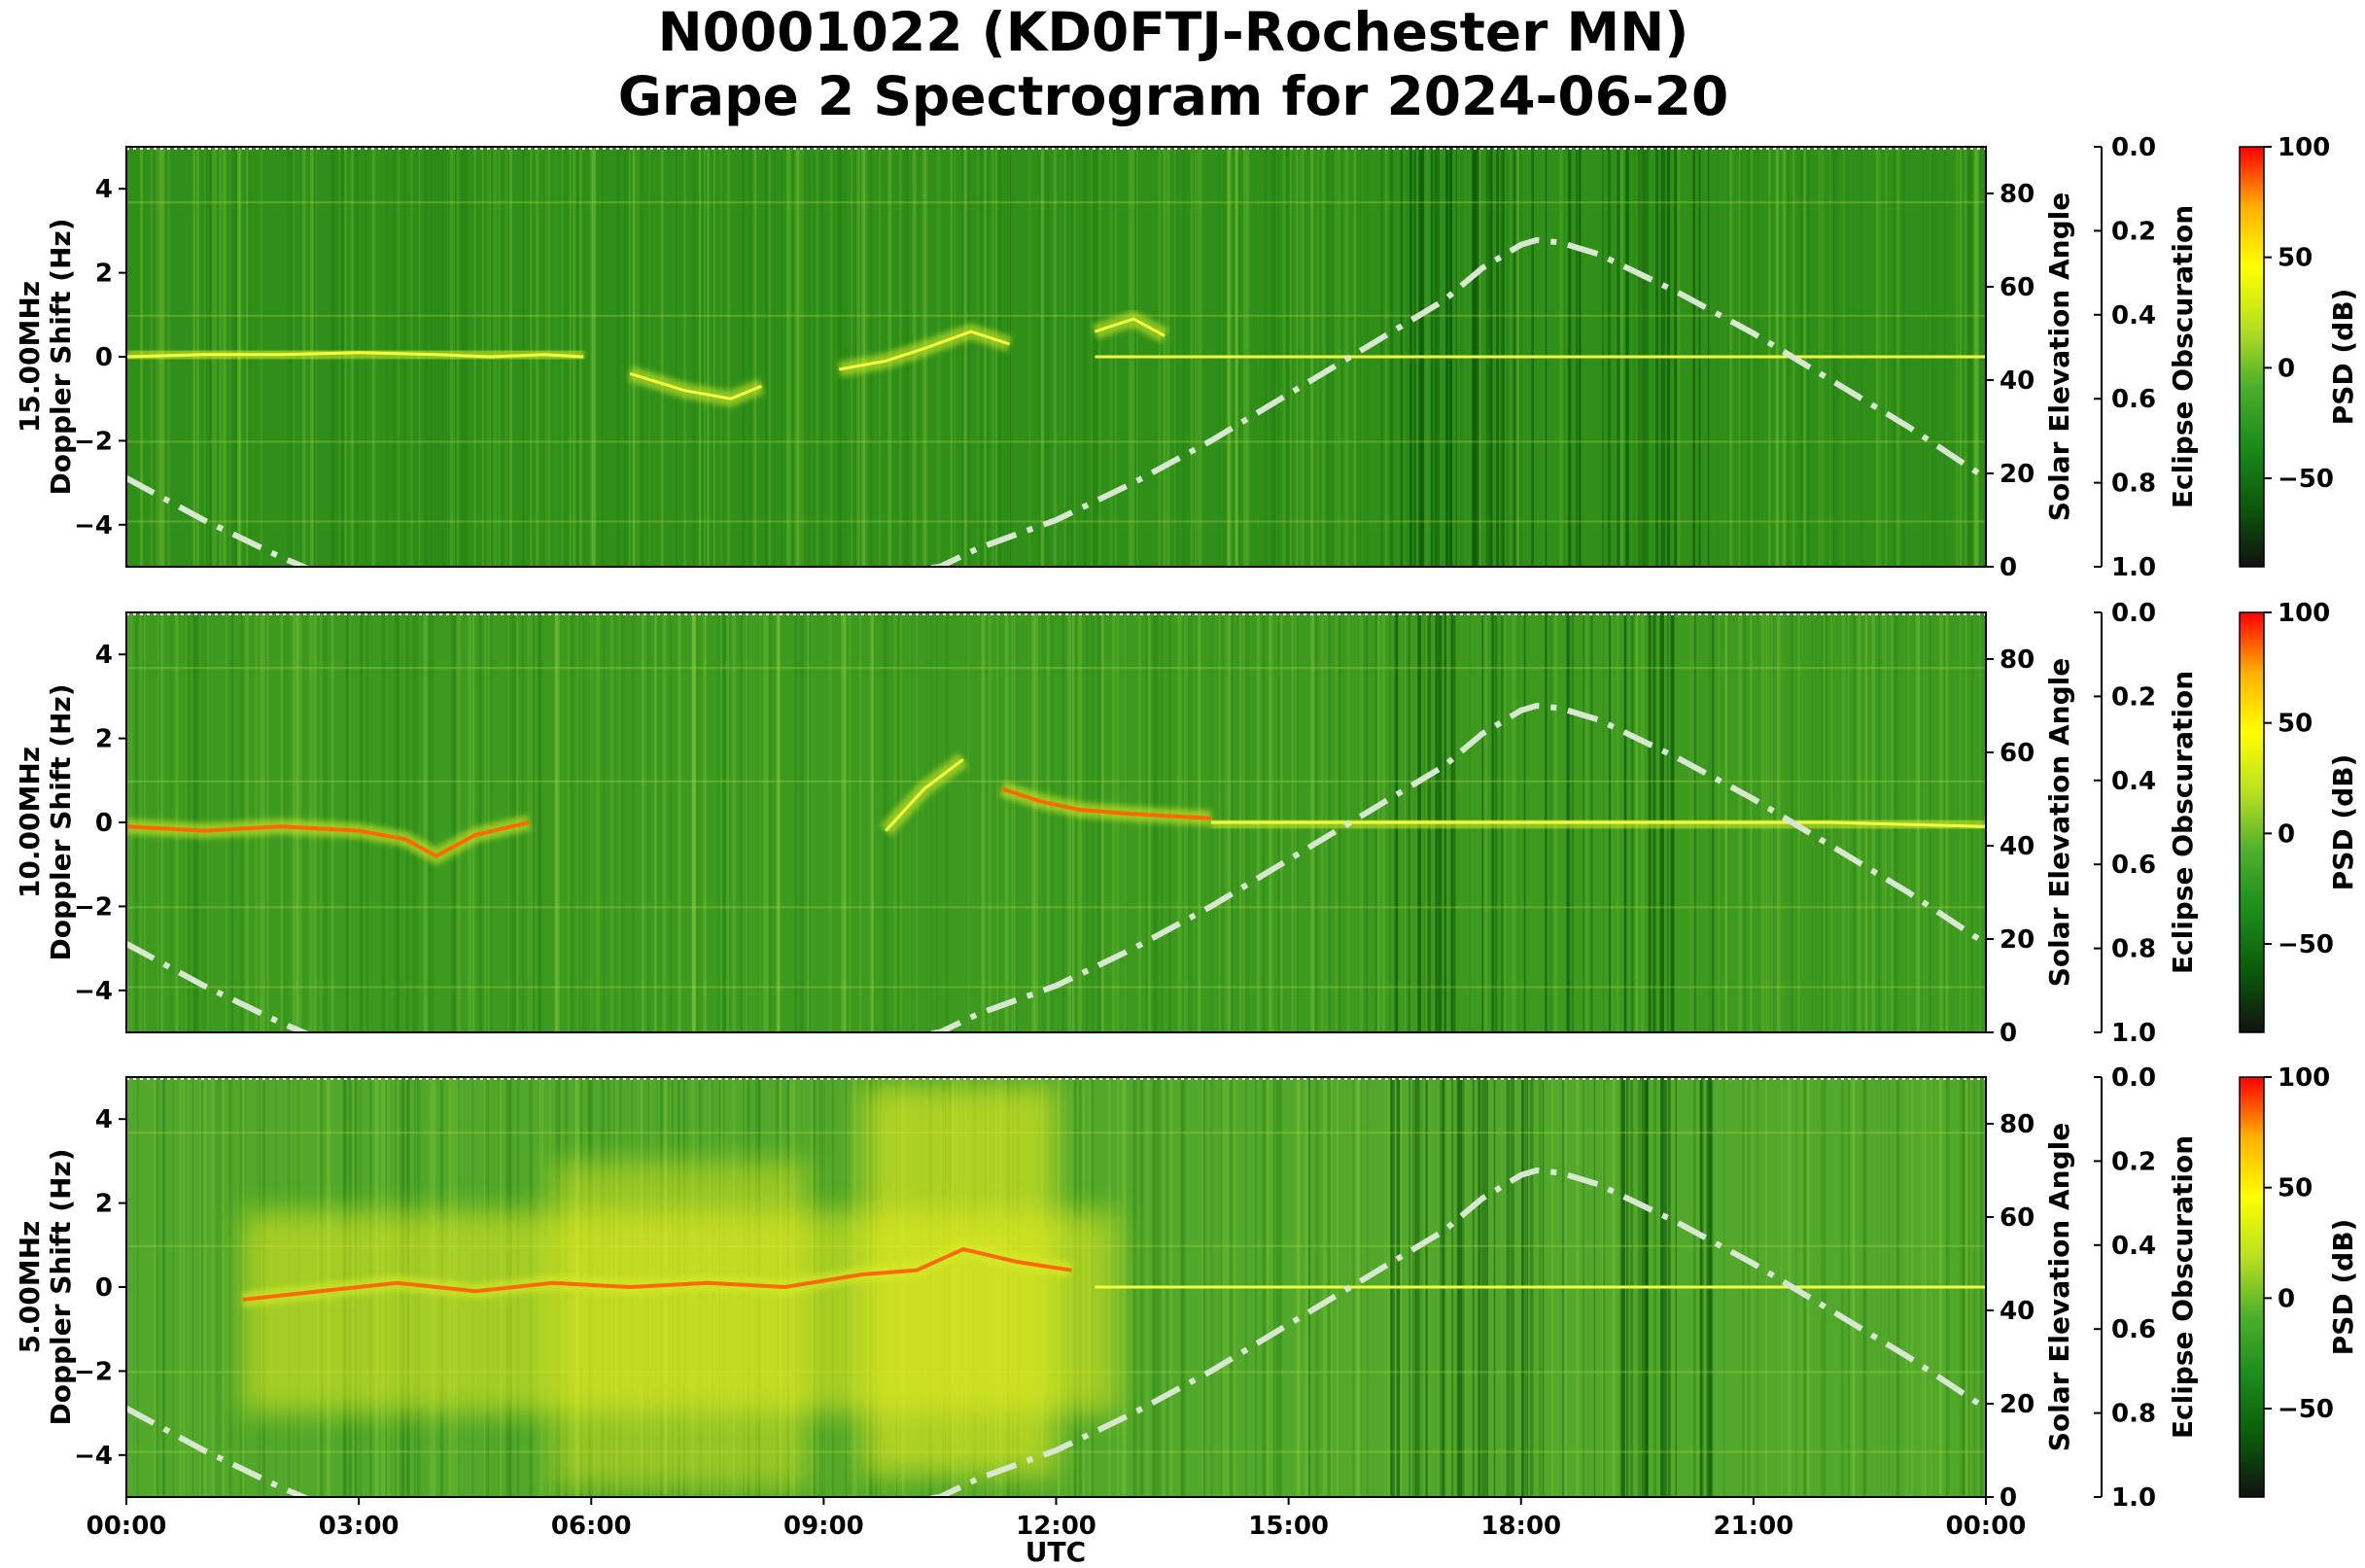  What do you see at coordinates (2059, 356) in the screenshot?
I see `elevation-axis-label: Solar Elevation Angle` at bounding box center [2059, 356].